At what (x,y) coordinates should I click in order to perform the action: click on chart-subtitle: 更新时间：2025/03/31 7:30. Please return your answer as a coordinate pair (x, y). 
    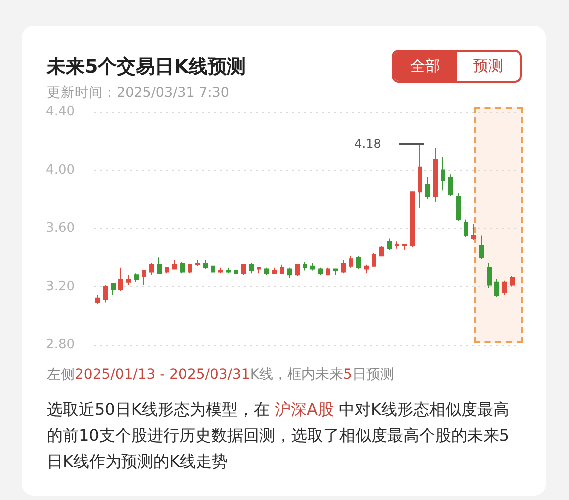
    Looking at the image, I should click on (138, 93).